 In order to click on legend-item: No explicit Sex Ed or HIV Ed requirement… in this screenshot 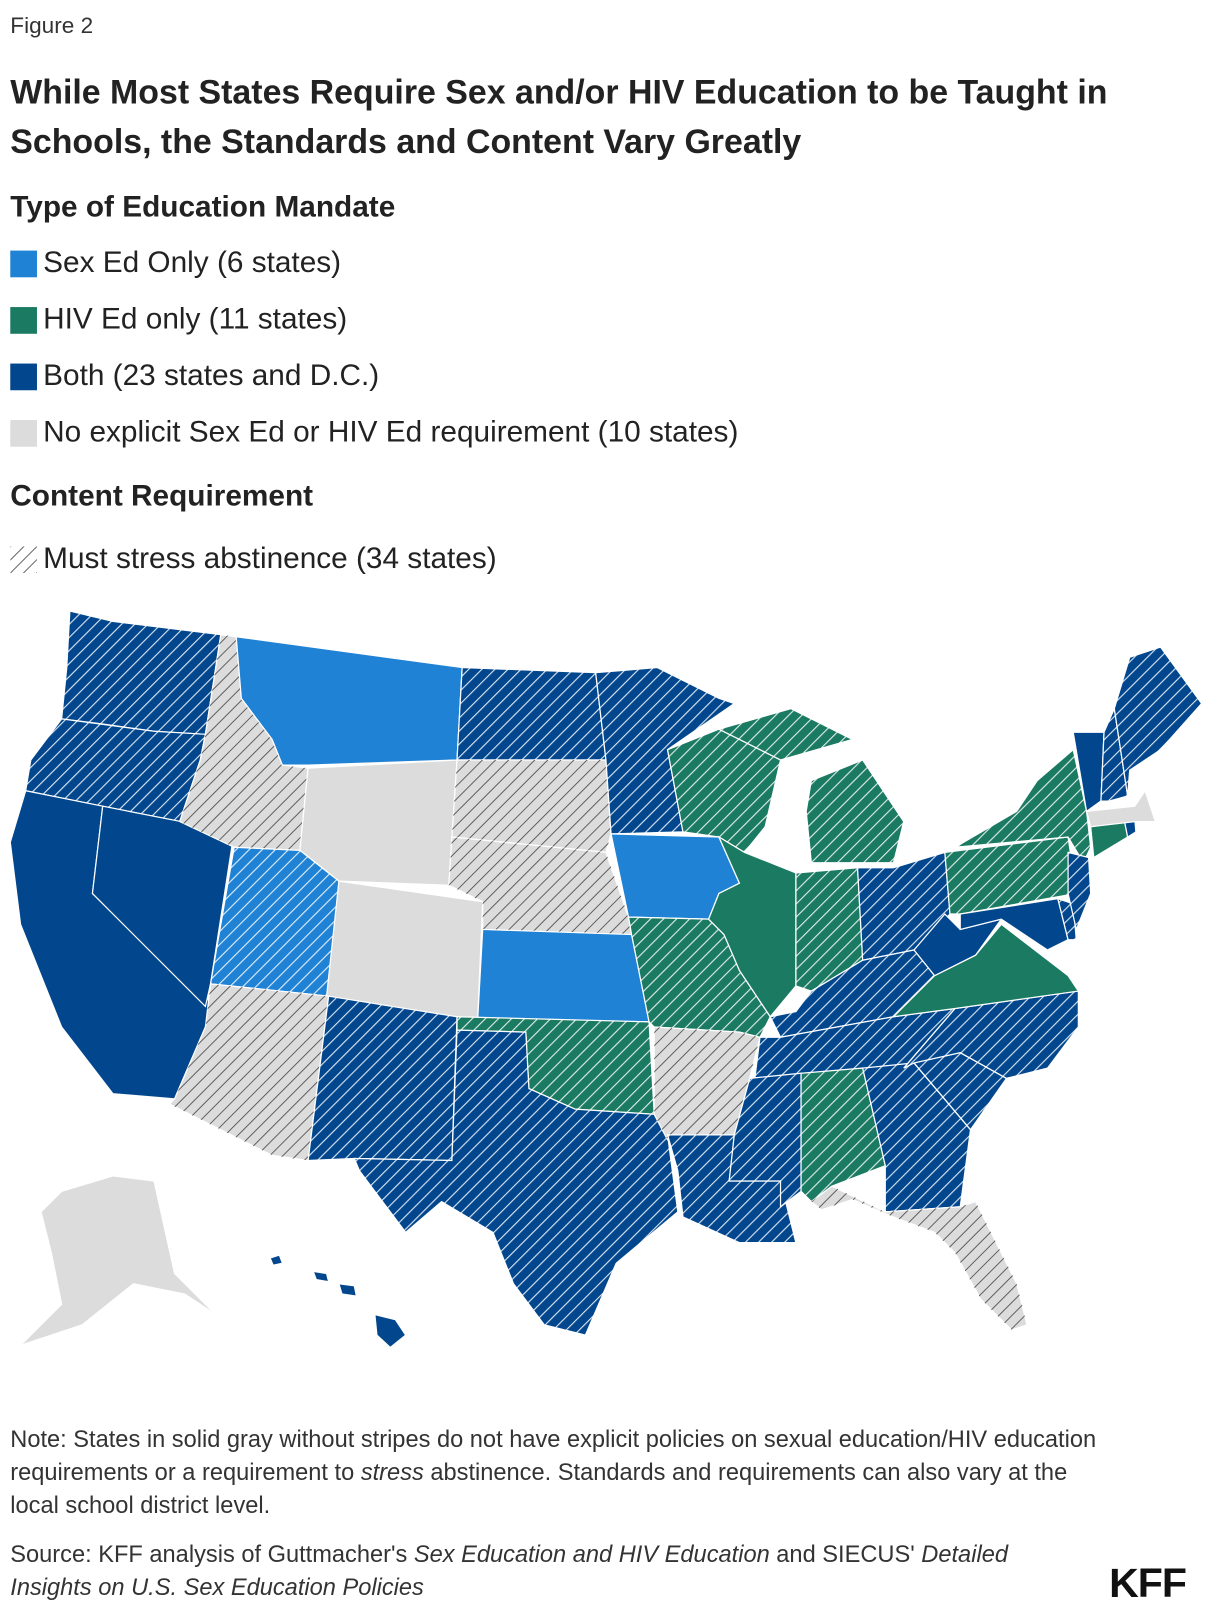, I will do `click(374, 433)`.